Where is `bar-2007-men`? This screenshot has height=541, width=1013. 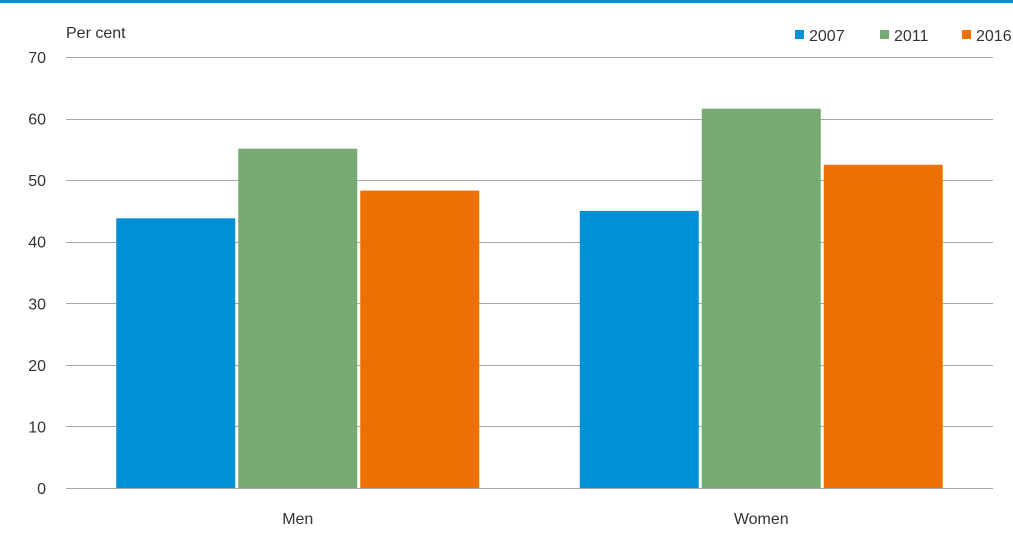 bar-2007-men is located at coordinates (175, 353).